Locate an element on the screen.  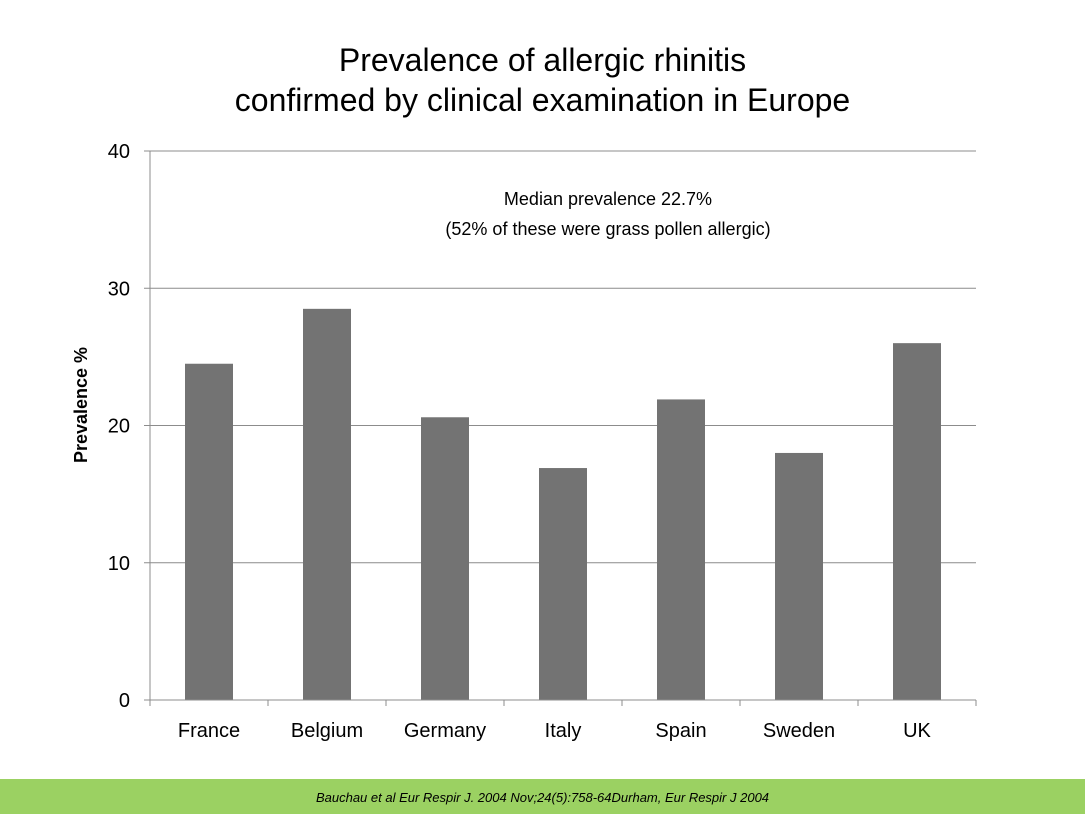
y-tick-label-40: 40 is located at coordinates (119, 152).